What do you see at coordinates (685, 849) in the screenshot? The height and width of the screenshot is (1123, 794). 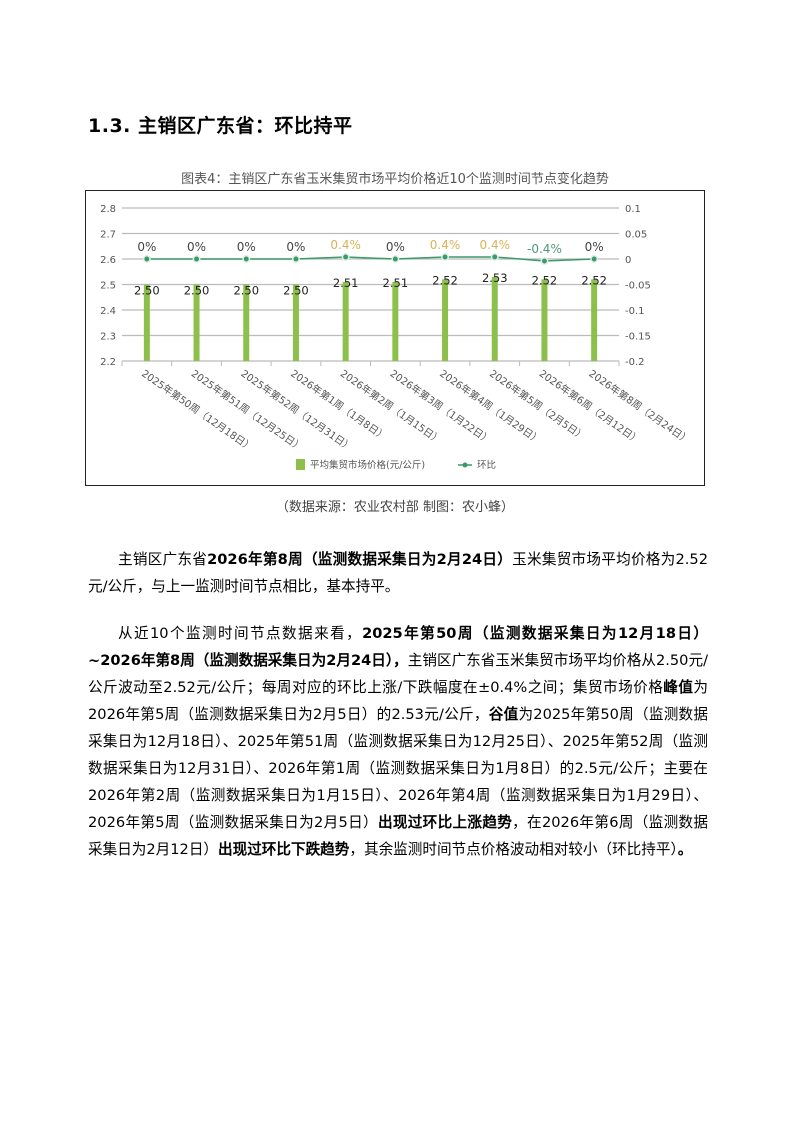 I see `bold-text: 。` at bounding box center [685, 849].